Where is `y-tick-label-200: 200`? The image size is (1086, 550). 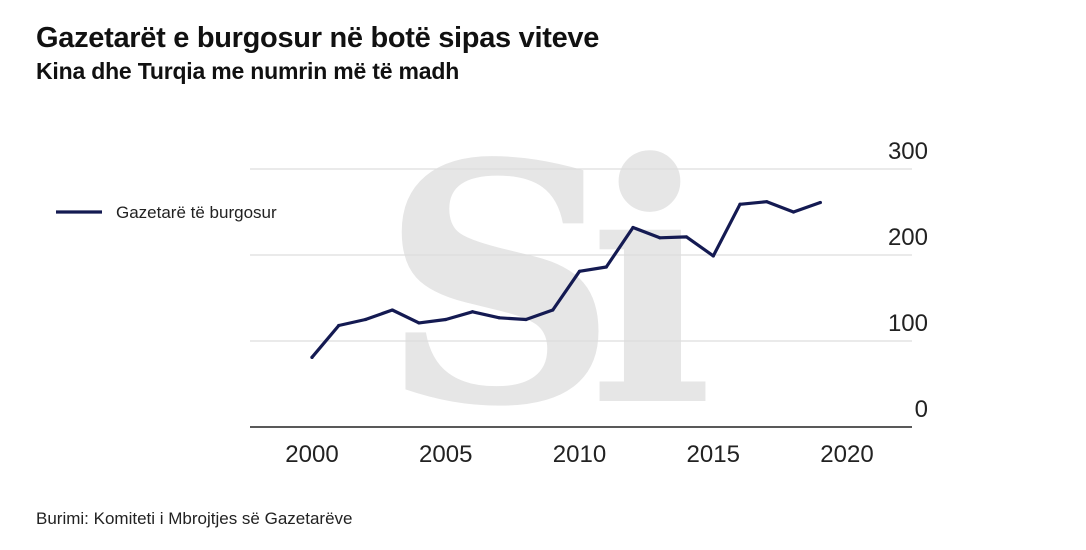 y-tick-label-200: 200 is located at coordinates (908, 237).